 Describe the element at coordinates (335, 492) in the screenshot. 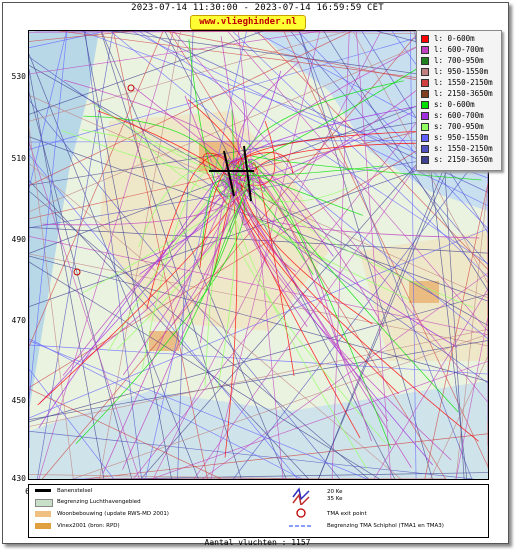

I see `footer-label: 20 Ke` at that location.